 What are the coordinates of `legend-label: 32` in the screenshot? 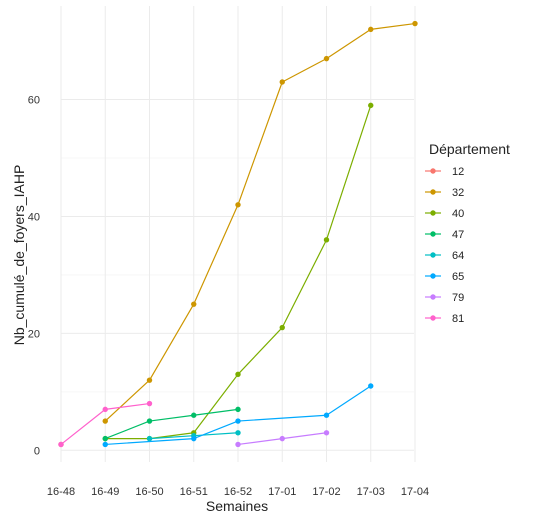 It's located at (458, 193).